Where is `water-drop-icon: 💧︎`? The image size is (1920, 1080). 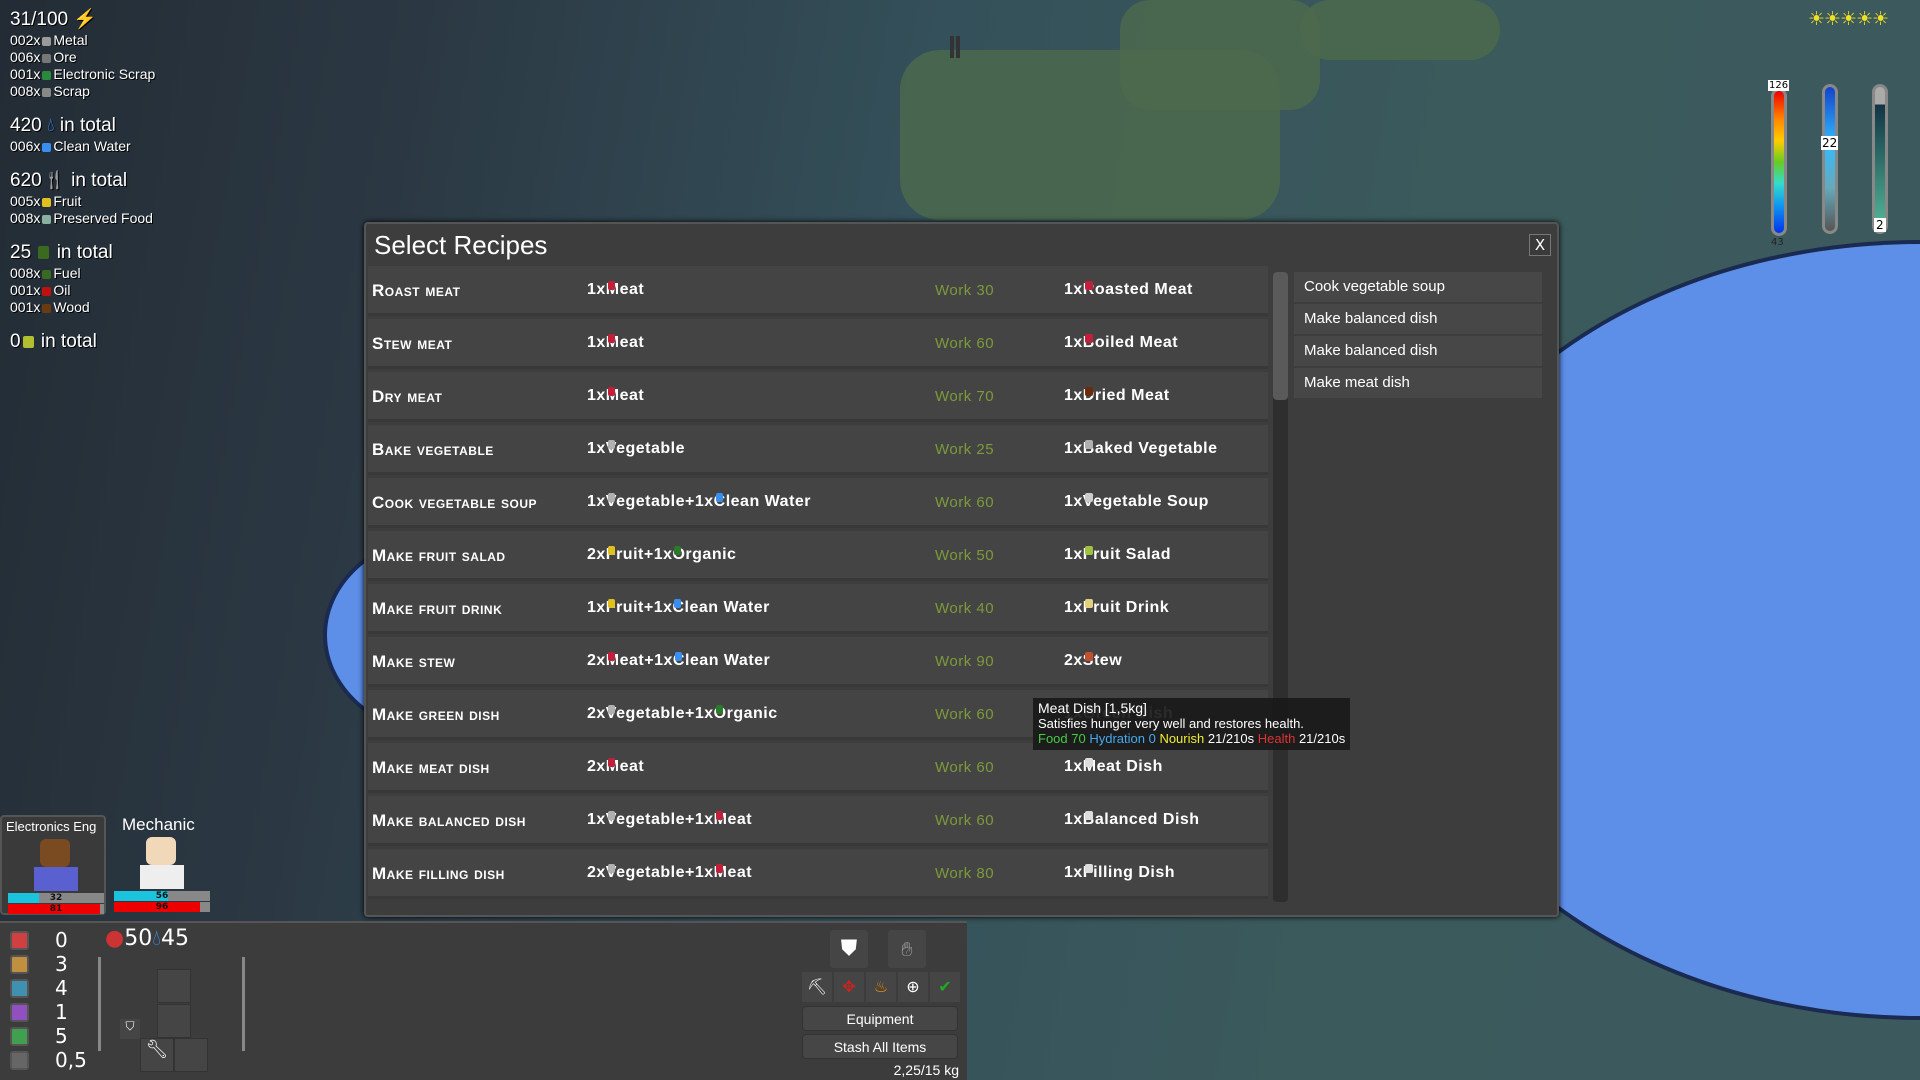 water-drop-icon: 💧︎ is located at coordinates (157, 938).